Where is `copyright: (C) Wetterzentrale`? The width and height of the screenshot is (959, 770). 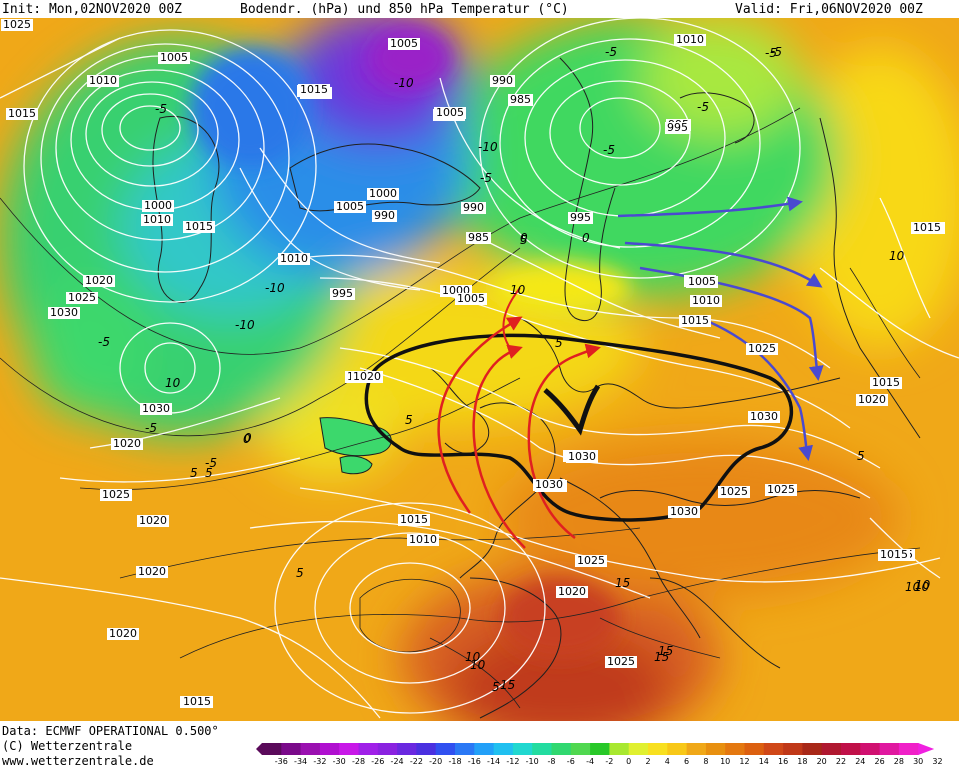 copyright: (C) Wetterzentrale is located at coordinates (67, 746).